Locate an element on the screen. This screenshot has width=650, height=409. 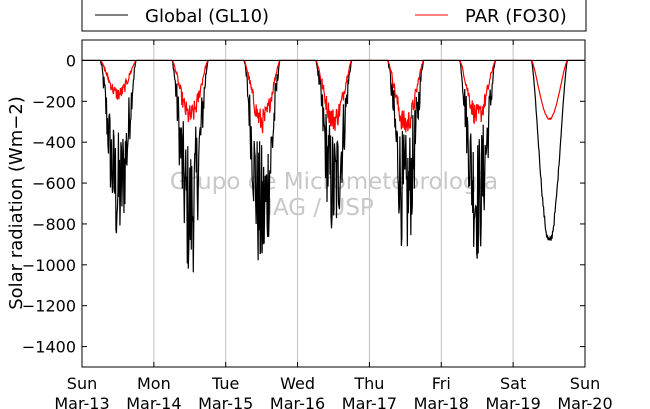
x-tick-label-date: Mar-19 is located at coordinates (512, 401).